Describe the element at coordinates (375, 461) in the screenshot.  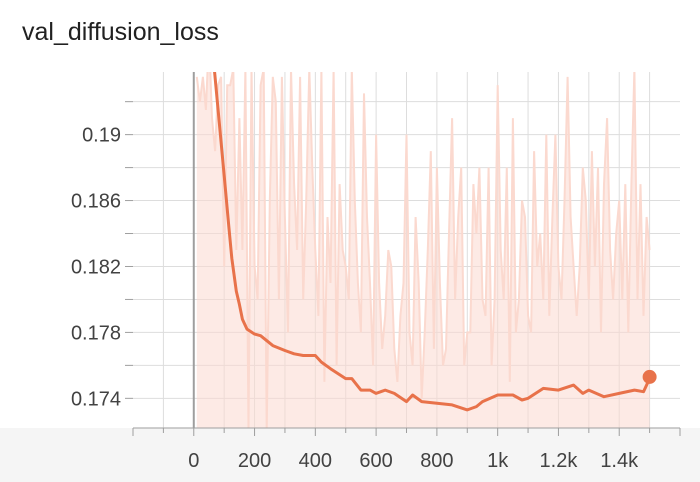
I see `x-tick-label: 600` at that location.